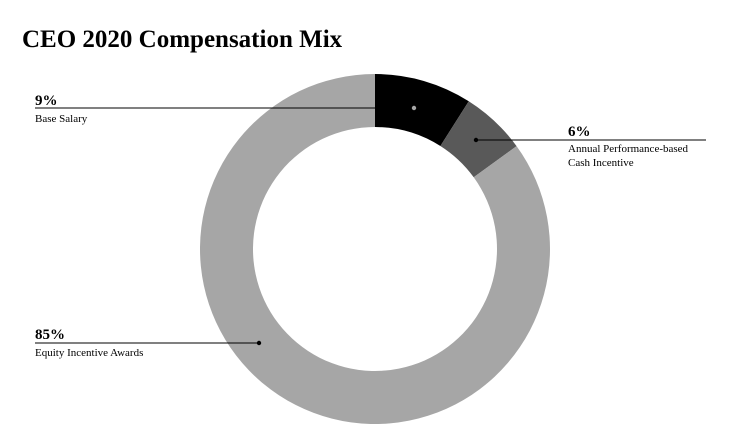  I want to click on category-label: Base Salary, so click(61, 119).